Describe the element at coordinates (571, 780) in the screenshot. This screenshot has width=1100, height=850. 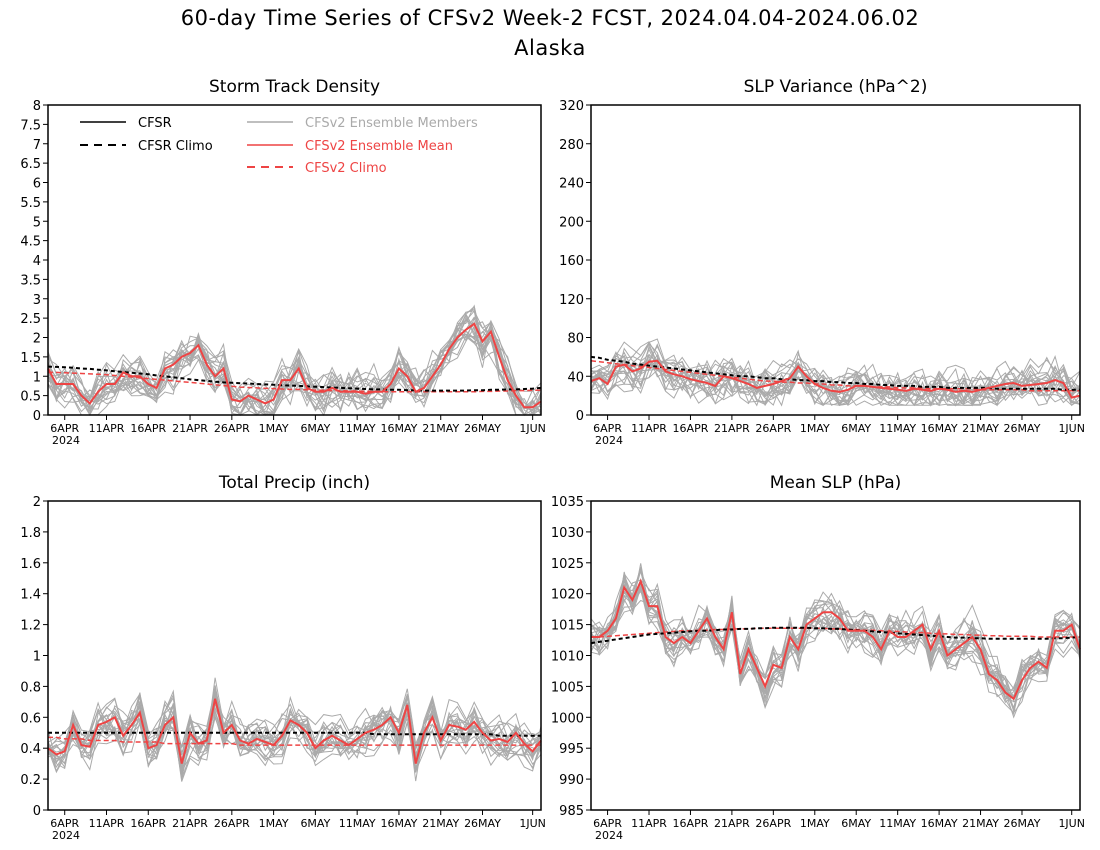
I see `y-tick-label: 990` at that location.